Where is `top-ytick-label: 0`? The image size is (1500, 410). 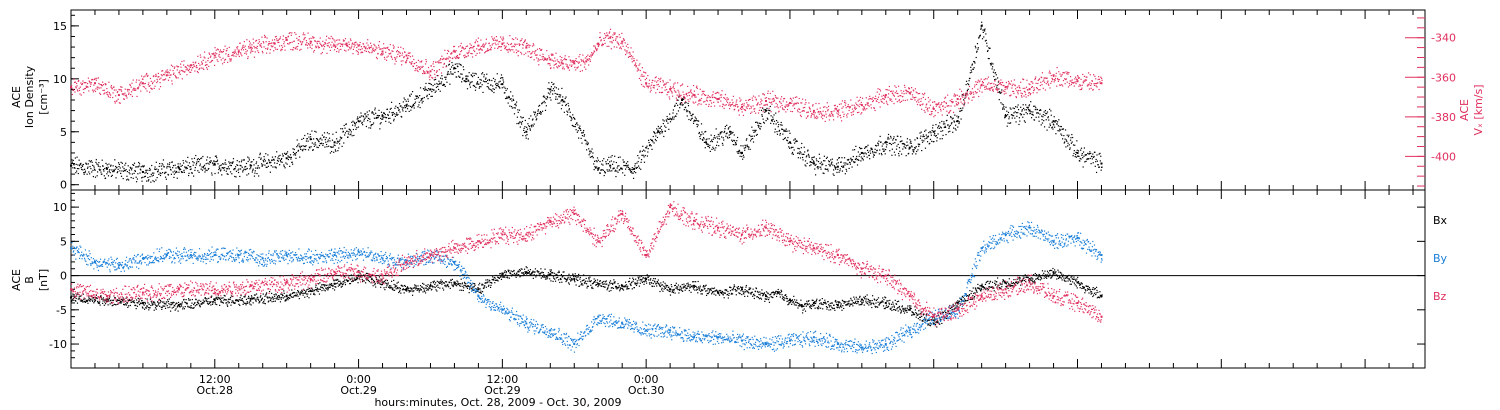 top-ytick-label: 0 is located at coordinates (63, 185).